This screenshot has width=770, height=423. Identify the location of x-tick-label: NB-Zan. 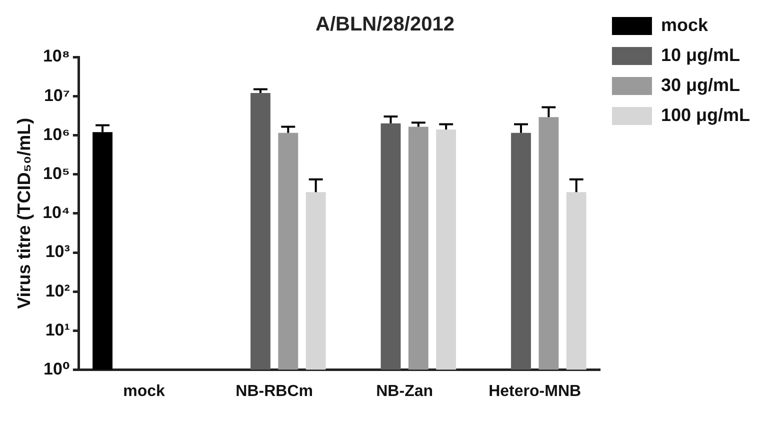
(405, 391).